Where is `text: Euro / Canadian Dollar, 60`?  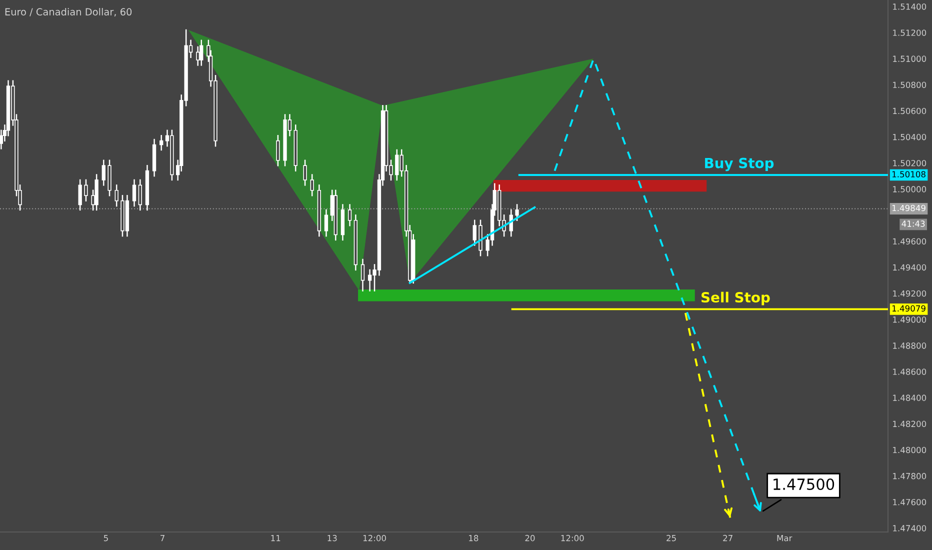 text: Euro / Canadian Dollar, 60 is located at coordinates (68, 12).